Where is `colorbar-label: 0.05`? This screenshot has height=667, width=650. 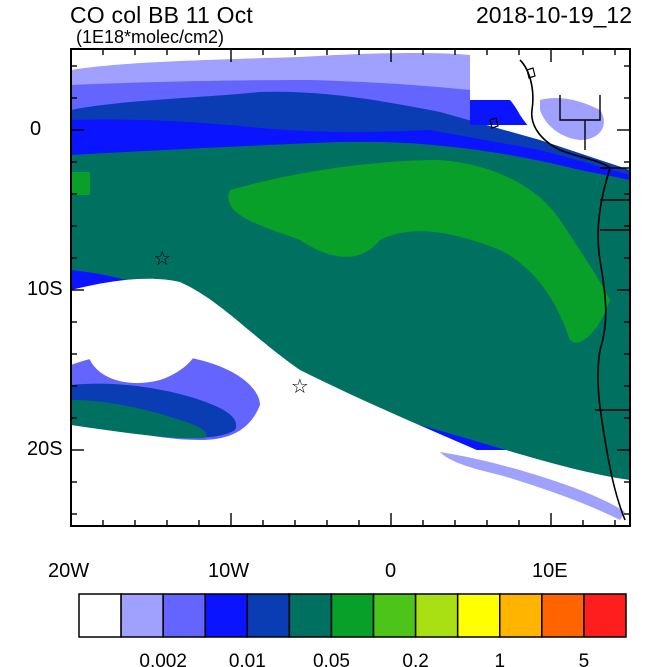 colorbar-label: 0.05 is located at coordinates (331, 659).